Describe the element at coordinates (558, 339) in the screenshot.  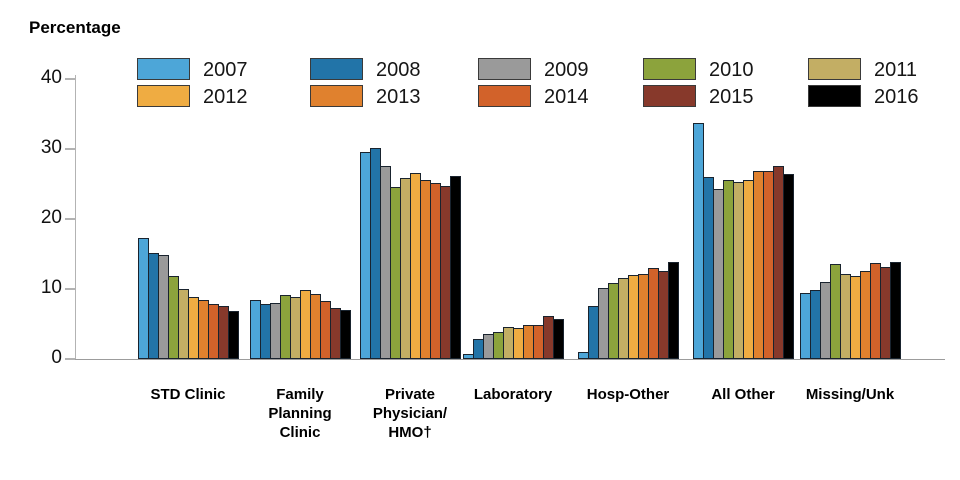
I see `bar-2016-laboratory` at that location.